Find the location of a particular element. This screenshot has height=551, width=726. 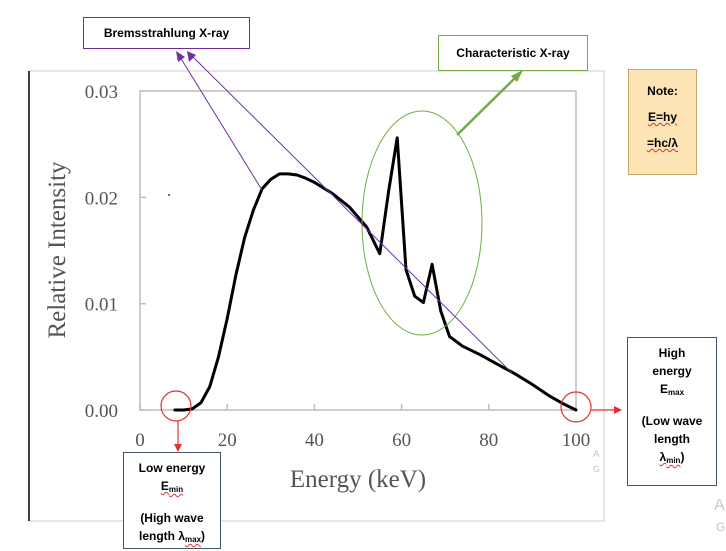

characteristic-label: Characteristic X-ray is located at coordinates (513, 53).